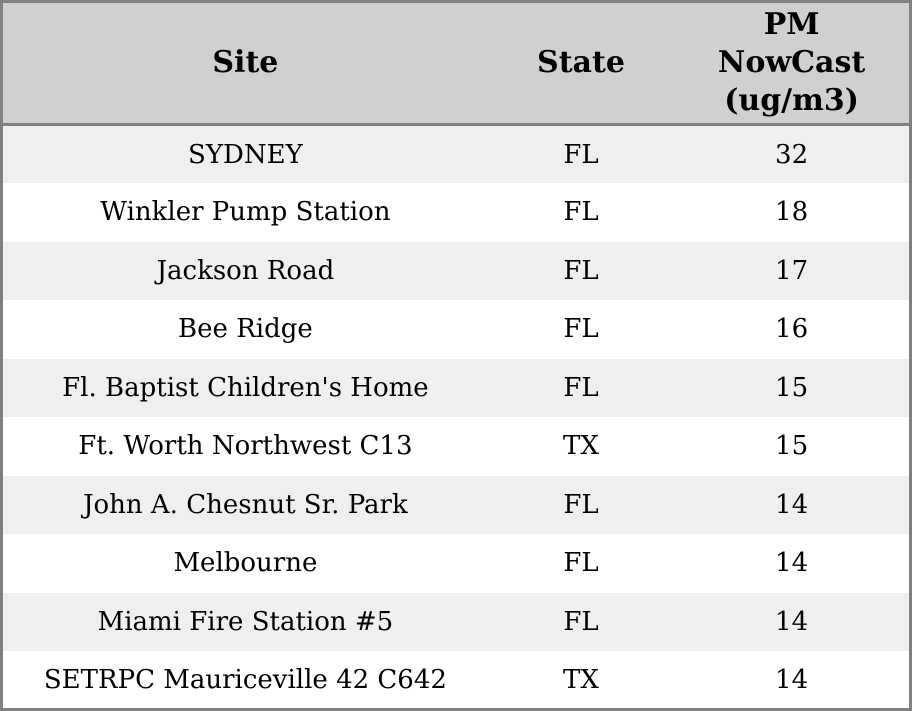 The image size is (912, 711). I want to click on cell-pm-nowcast: 17, so click(792, 270).